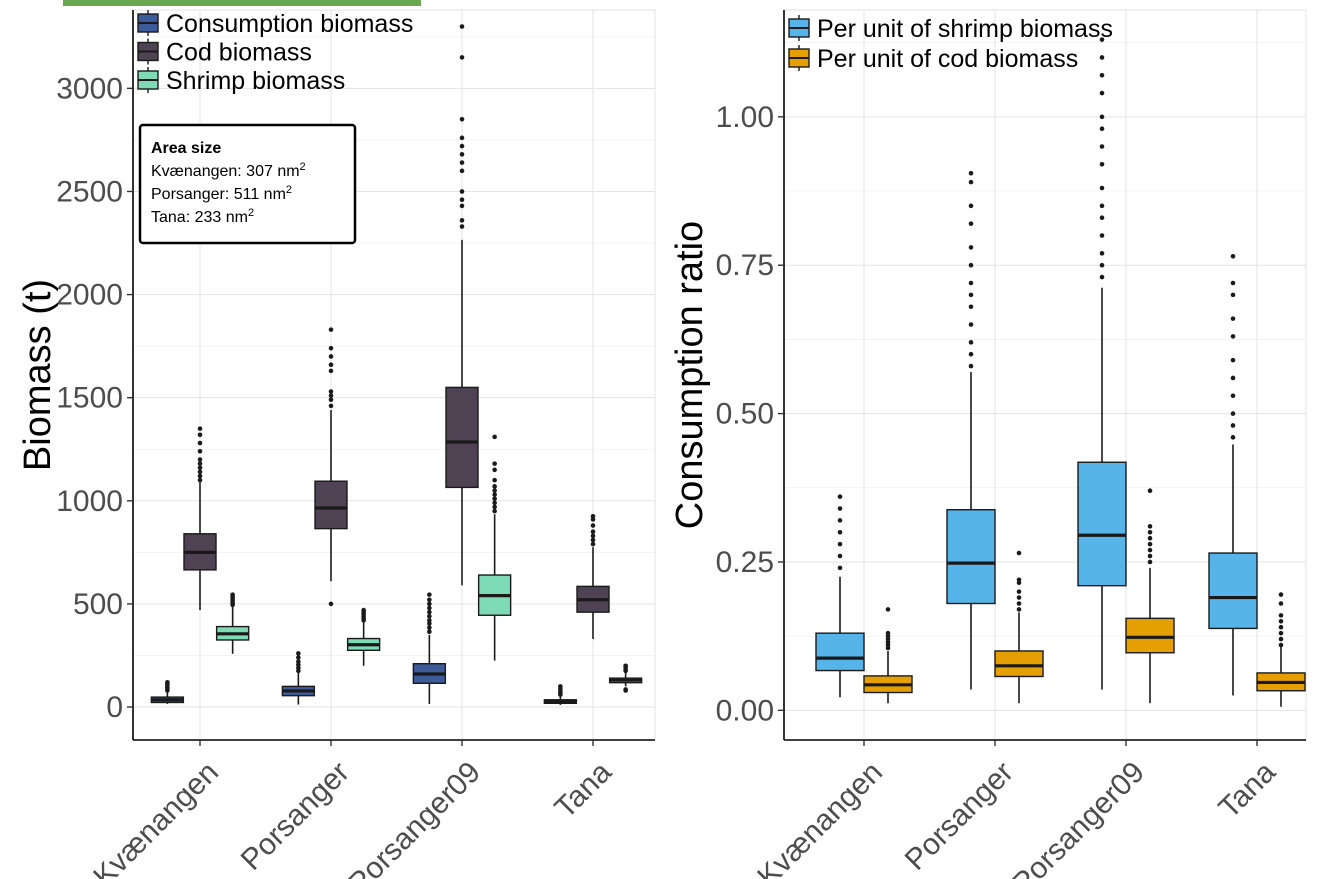 The width and height of the screenshot is (1317, 879). What do you see at coordinates (947, 59) in the screenshot?
I see `legend-label: Per unit of cod biomass` at bounding box center [947, 59].